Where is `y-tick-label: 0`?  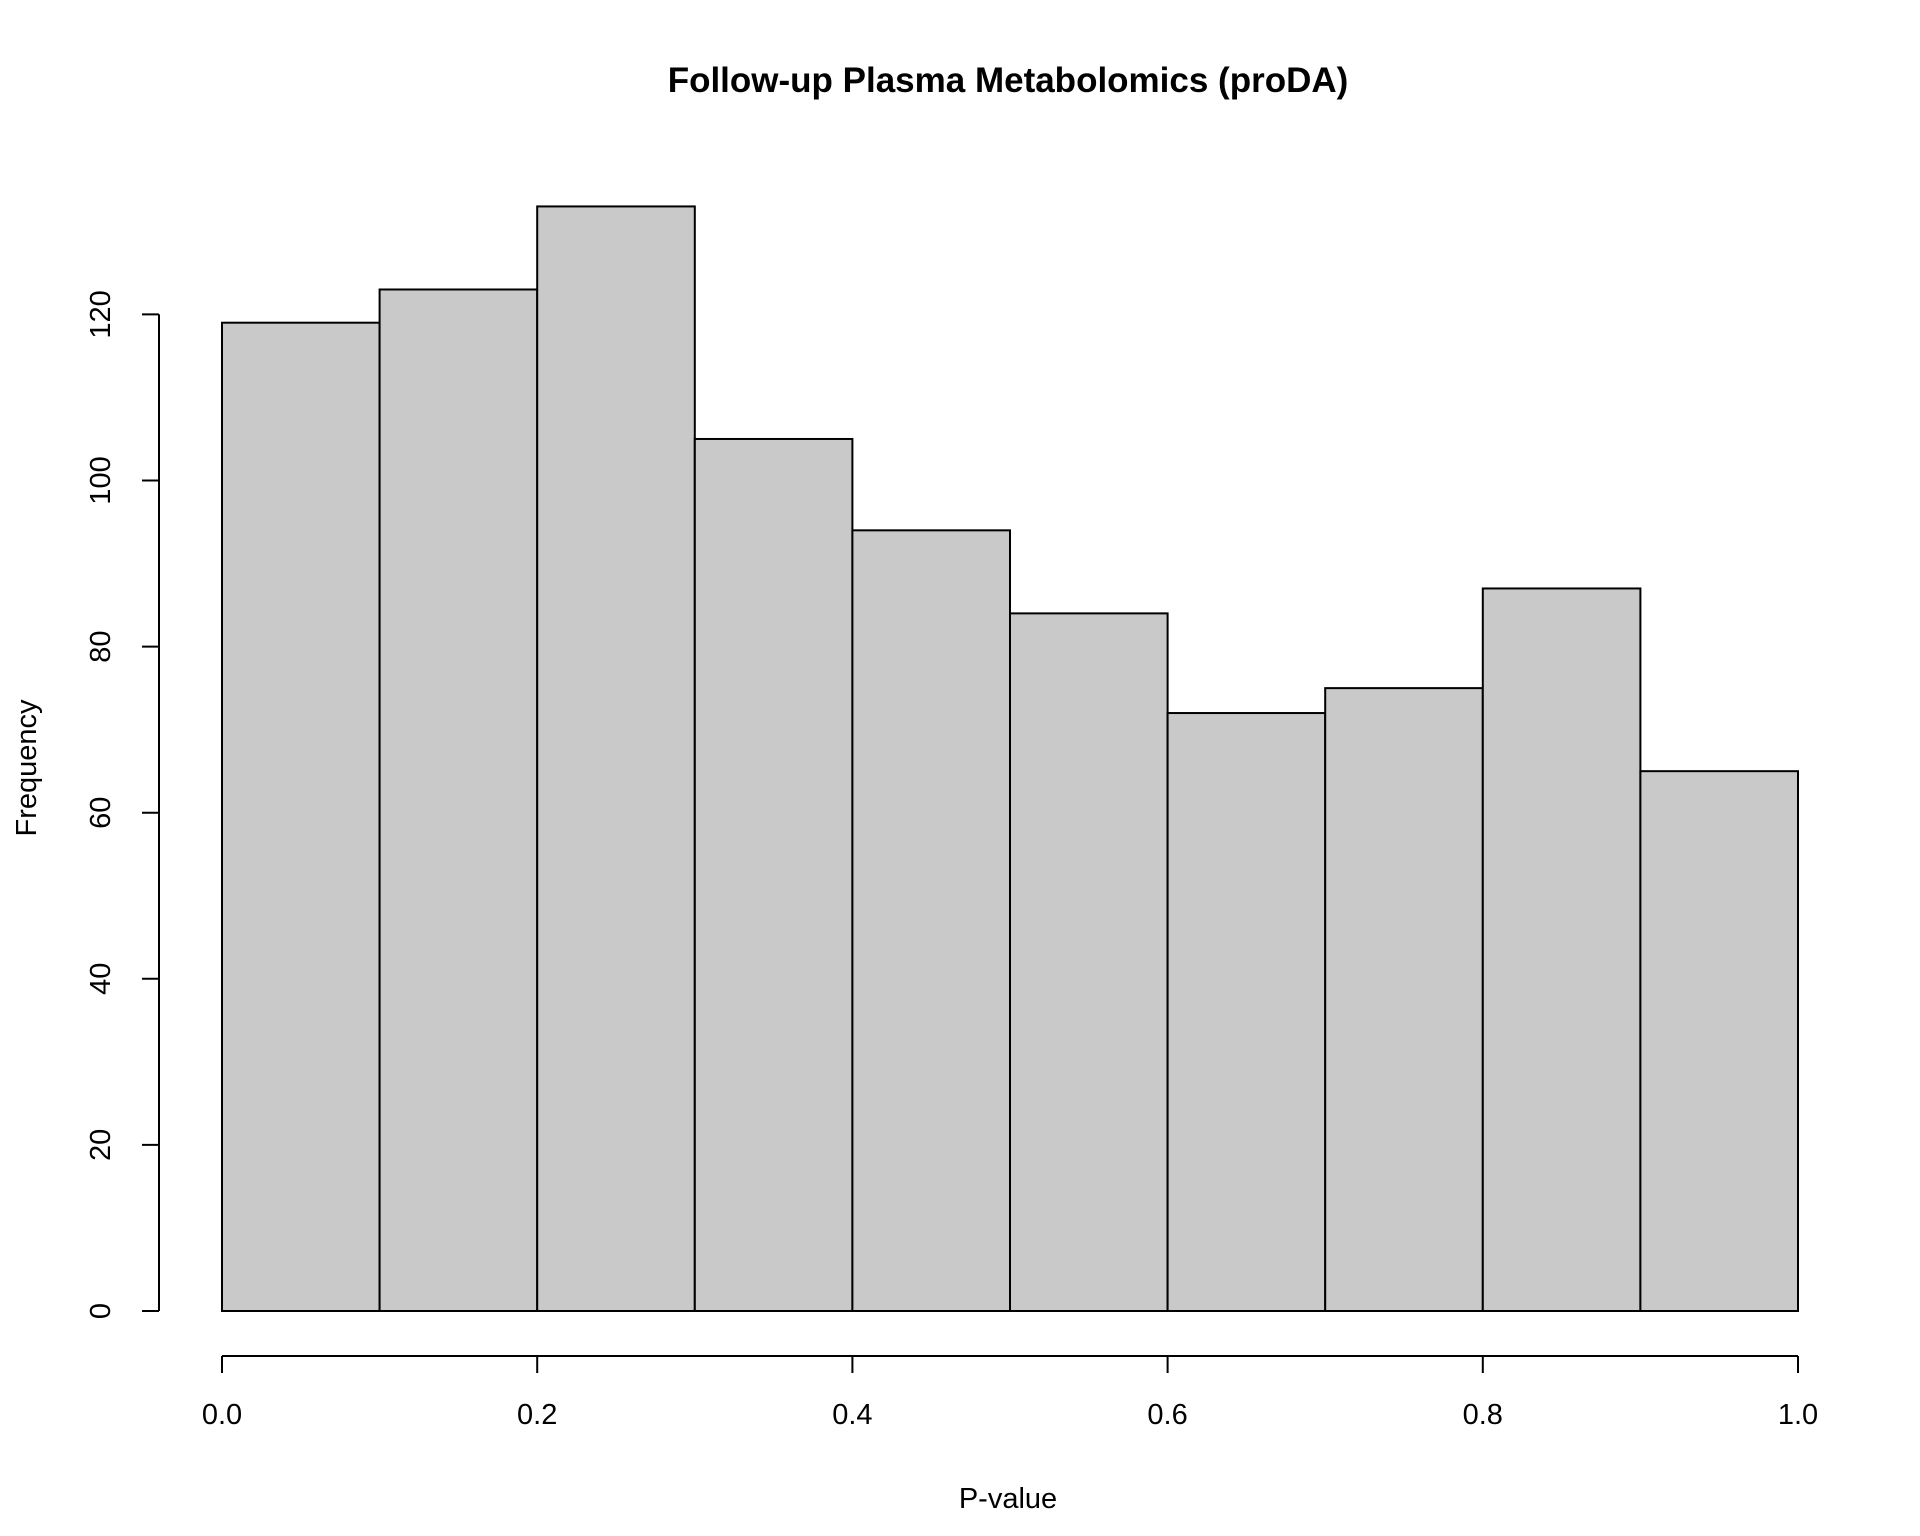 y-tick-label: 0 is located at coordinates (101, 1311).